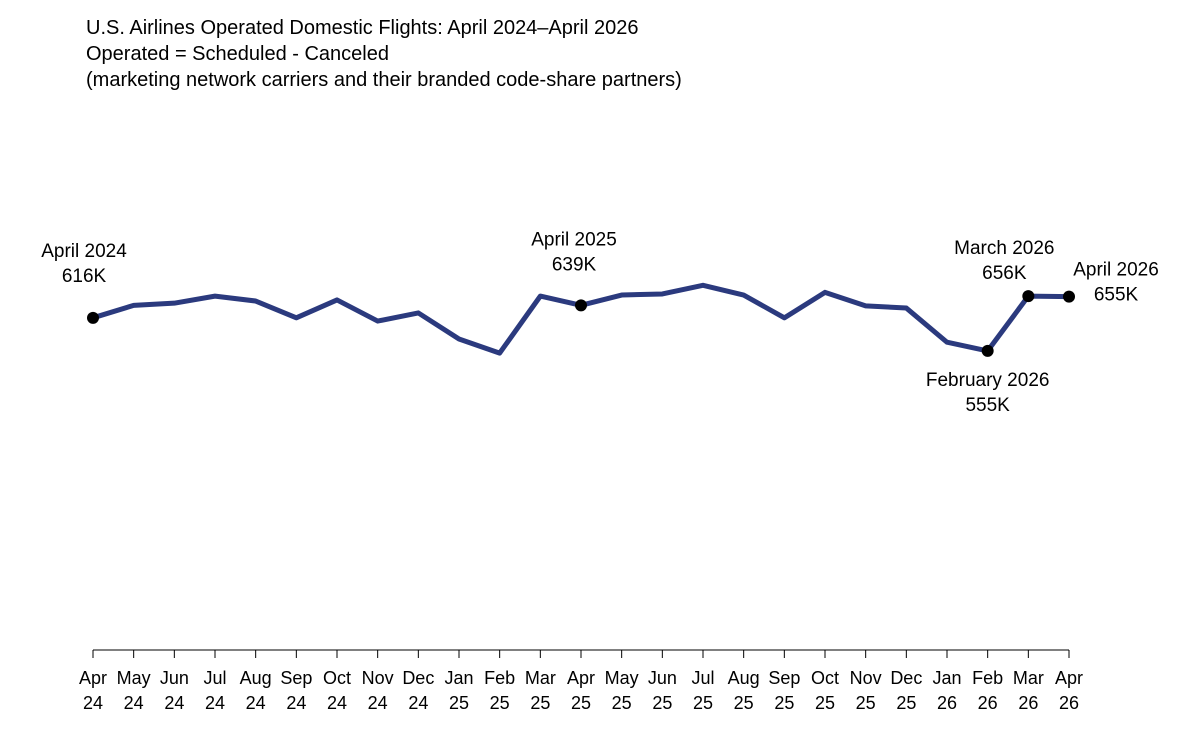 This screenshot has height=729, width=1200. Describe the element at coordinates (296, 690) in the screenshot. I see `x-tick-label: Sep 24` at that location.